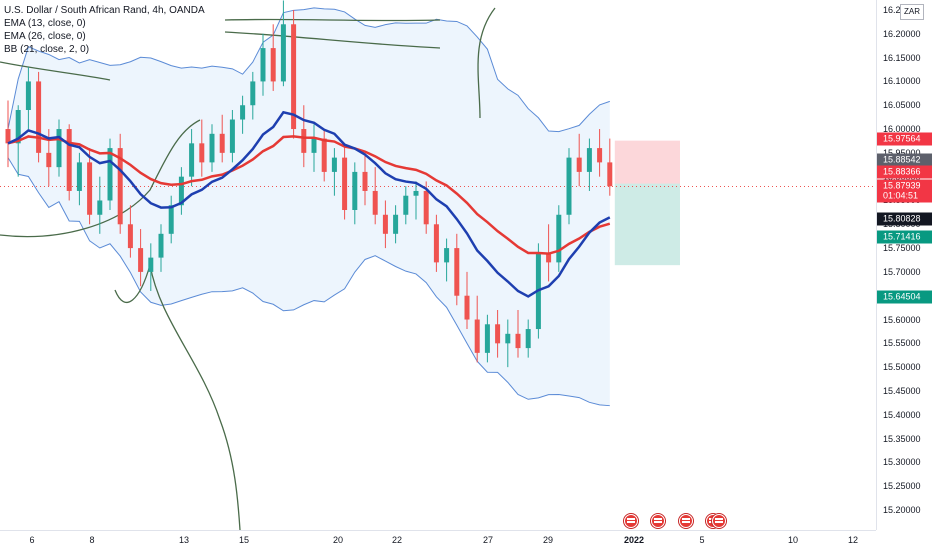  I want to click on price-tick: 15.30000, so click(902, 462).